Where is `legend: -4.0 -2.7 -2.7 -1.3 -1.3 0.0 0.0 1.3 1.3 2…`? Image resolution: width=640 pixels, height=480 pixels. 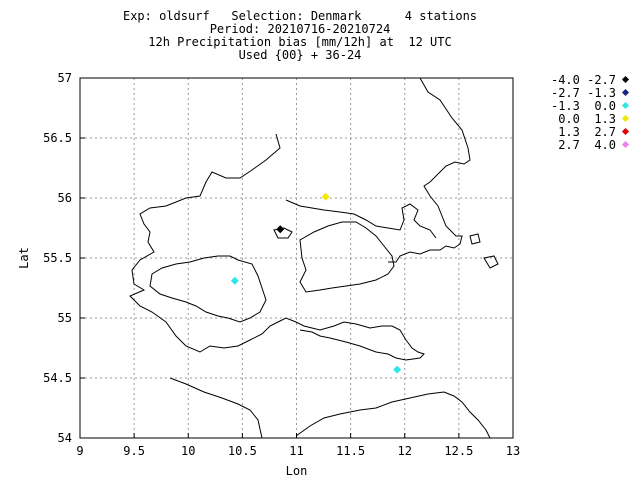
legend: -4.0 -2.7 -2.7 -1.3 -1.3 0.0 0.0 1.3 1.3 2… is located at coordinates (578, 113).